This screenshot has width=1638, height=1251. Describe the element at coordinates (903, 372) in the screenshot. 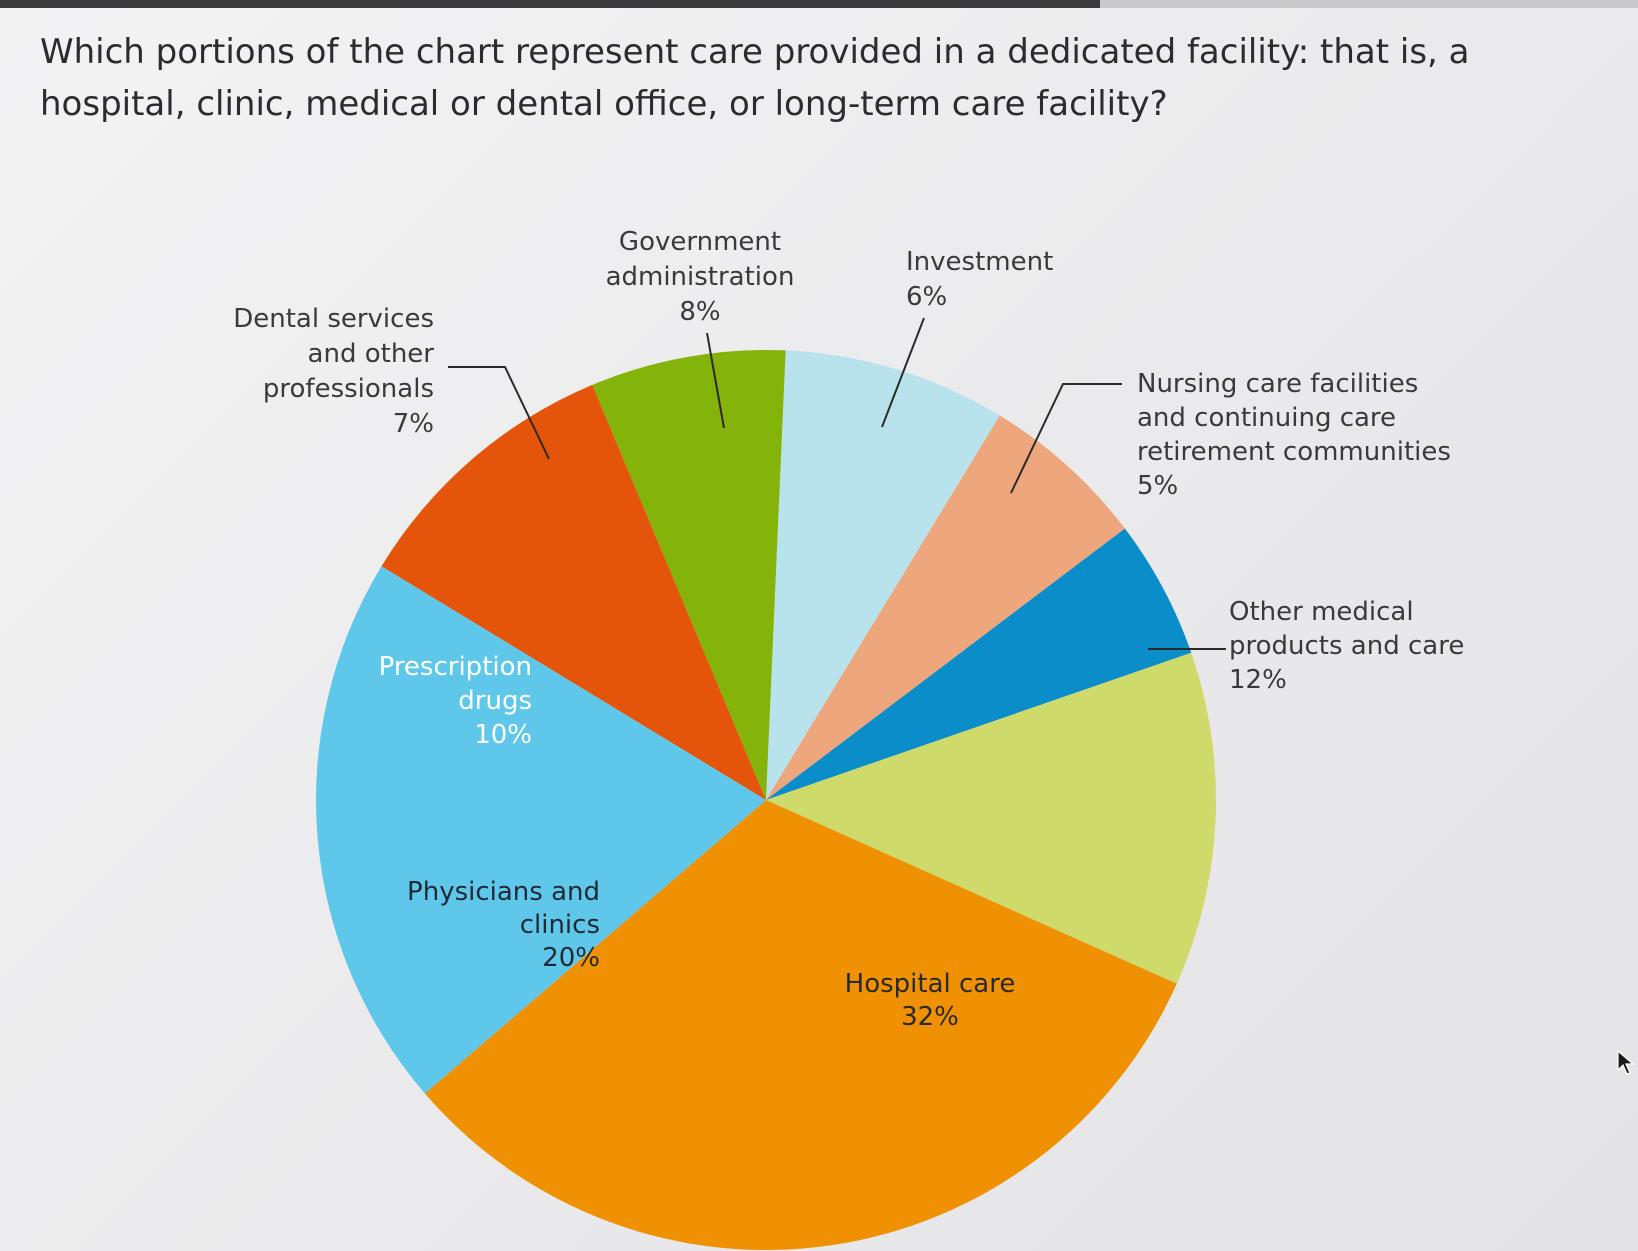

I see `leader-line-investment` at that location.